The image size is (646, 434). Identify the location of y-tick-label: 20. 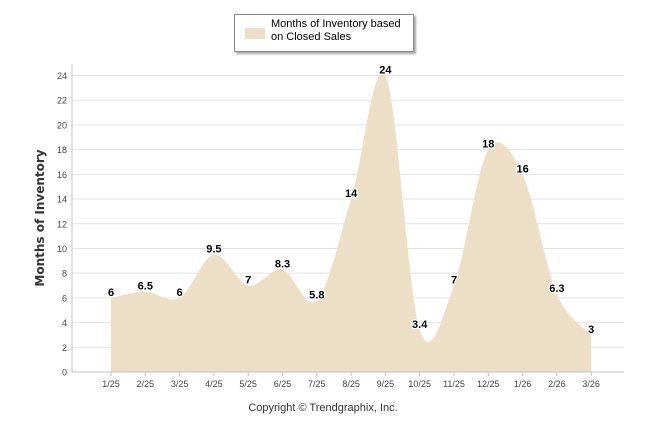
(62, 125).